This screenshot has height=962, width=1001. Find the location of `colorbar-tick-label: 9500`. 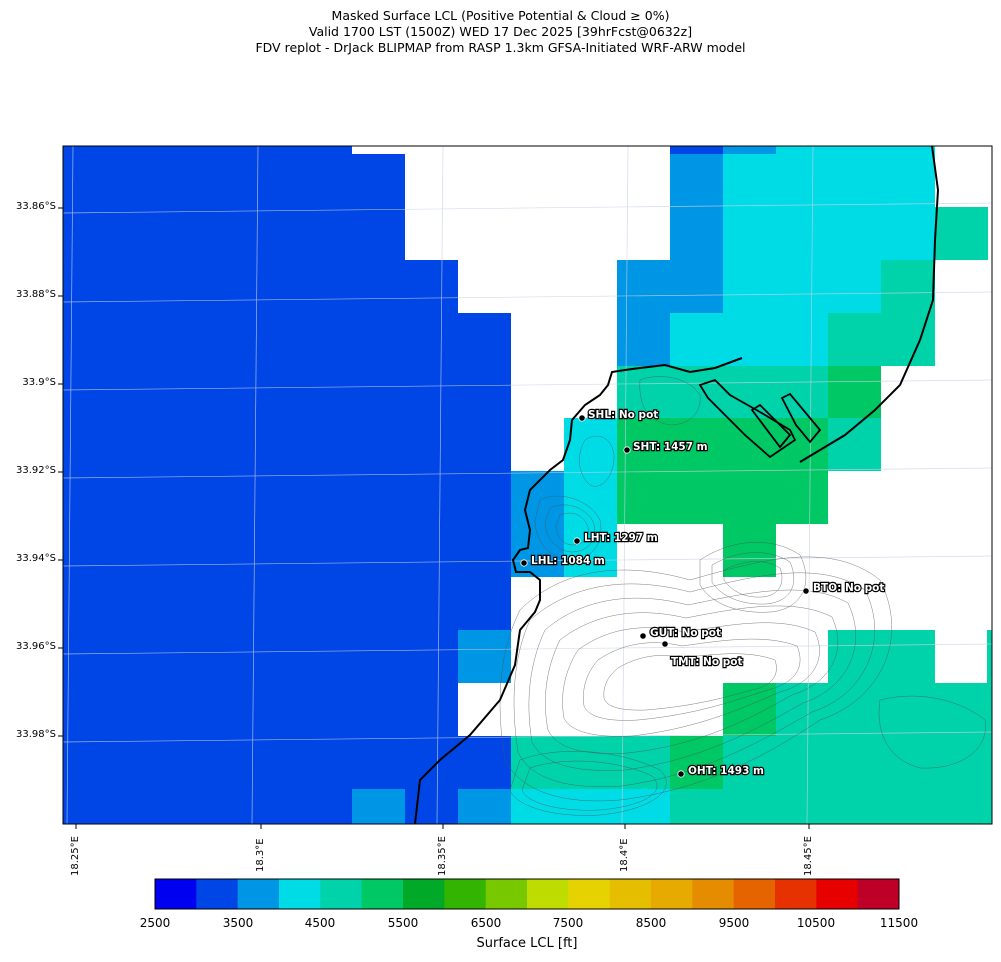

colorbar-tick-label: 9500 is located at coordinates (734, 923).